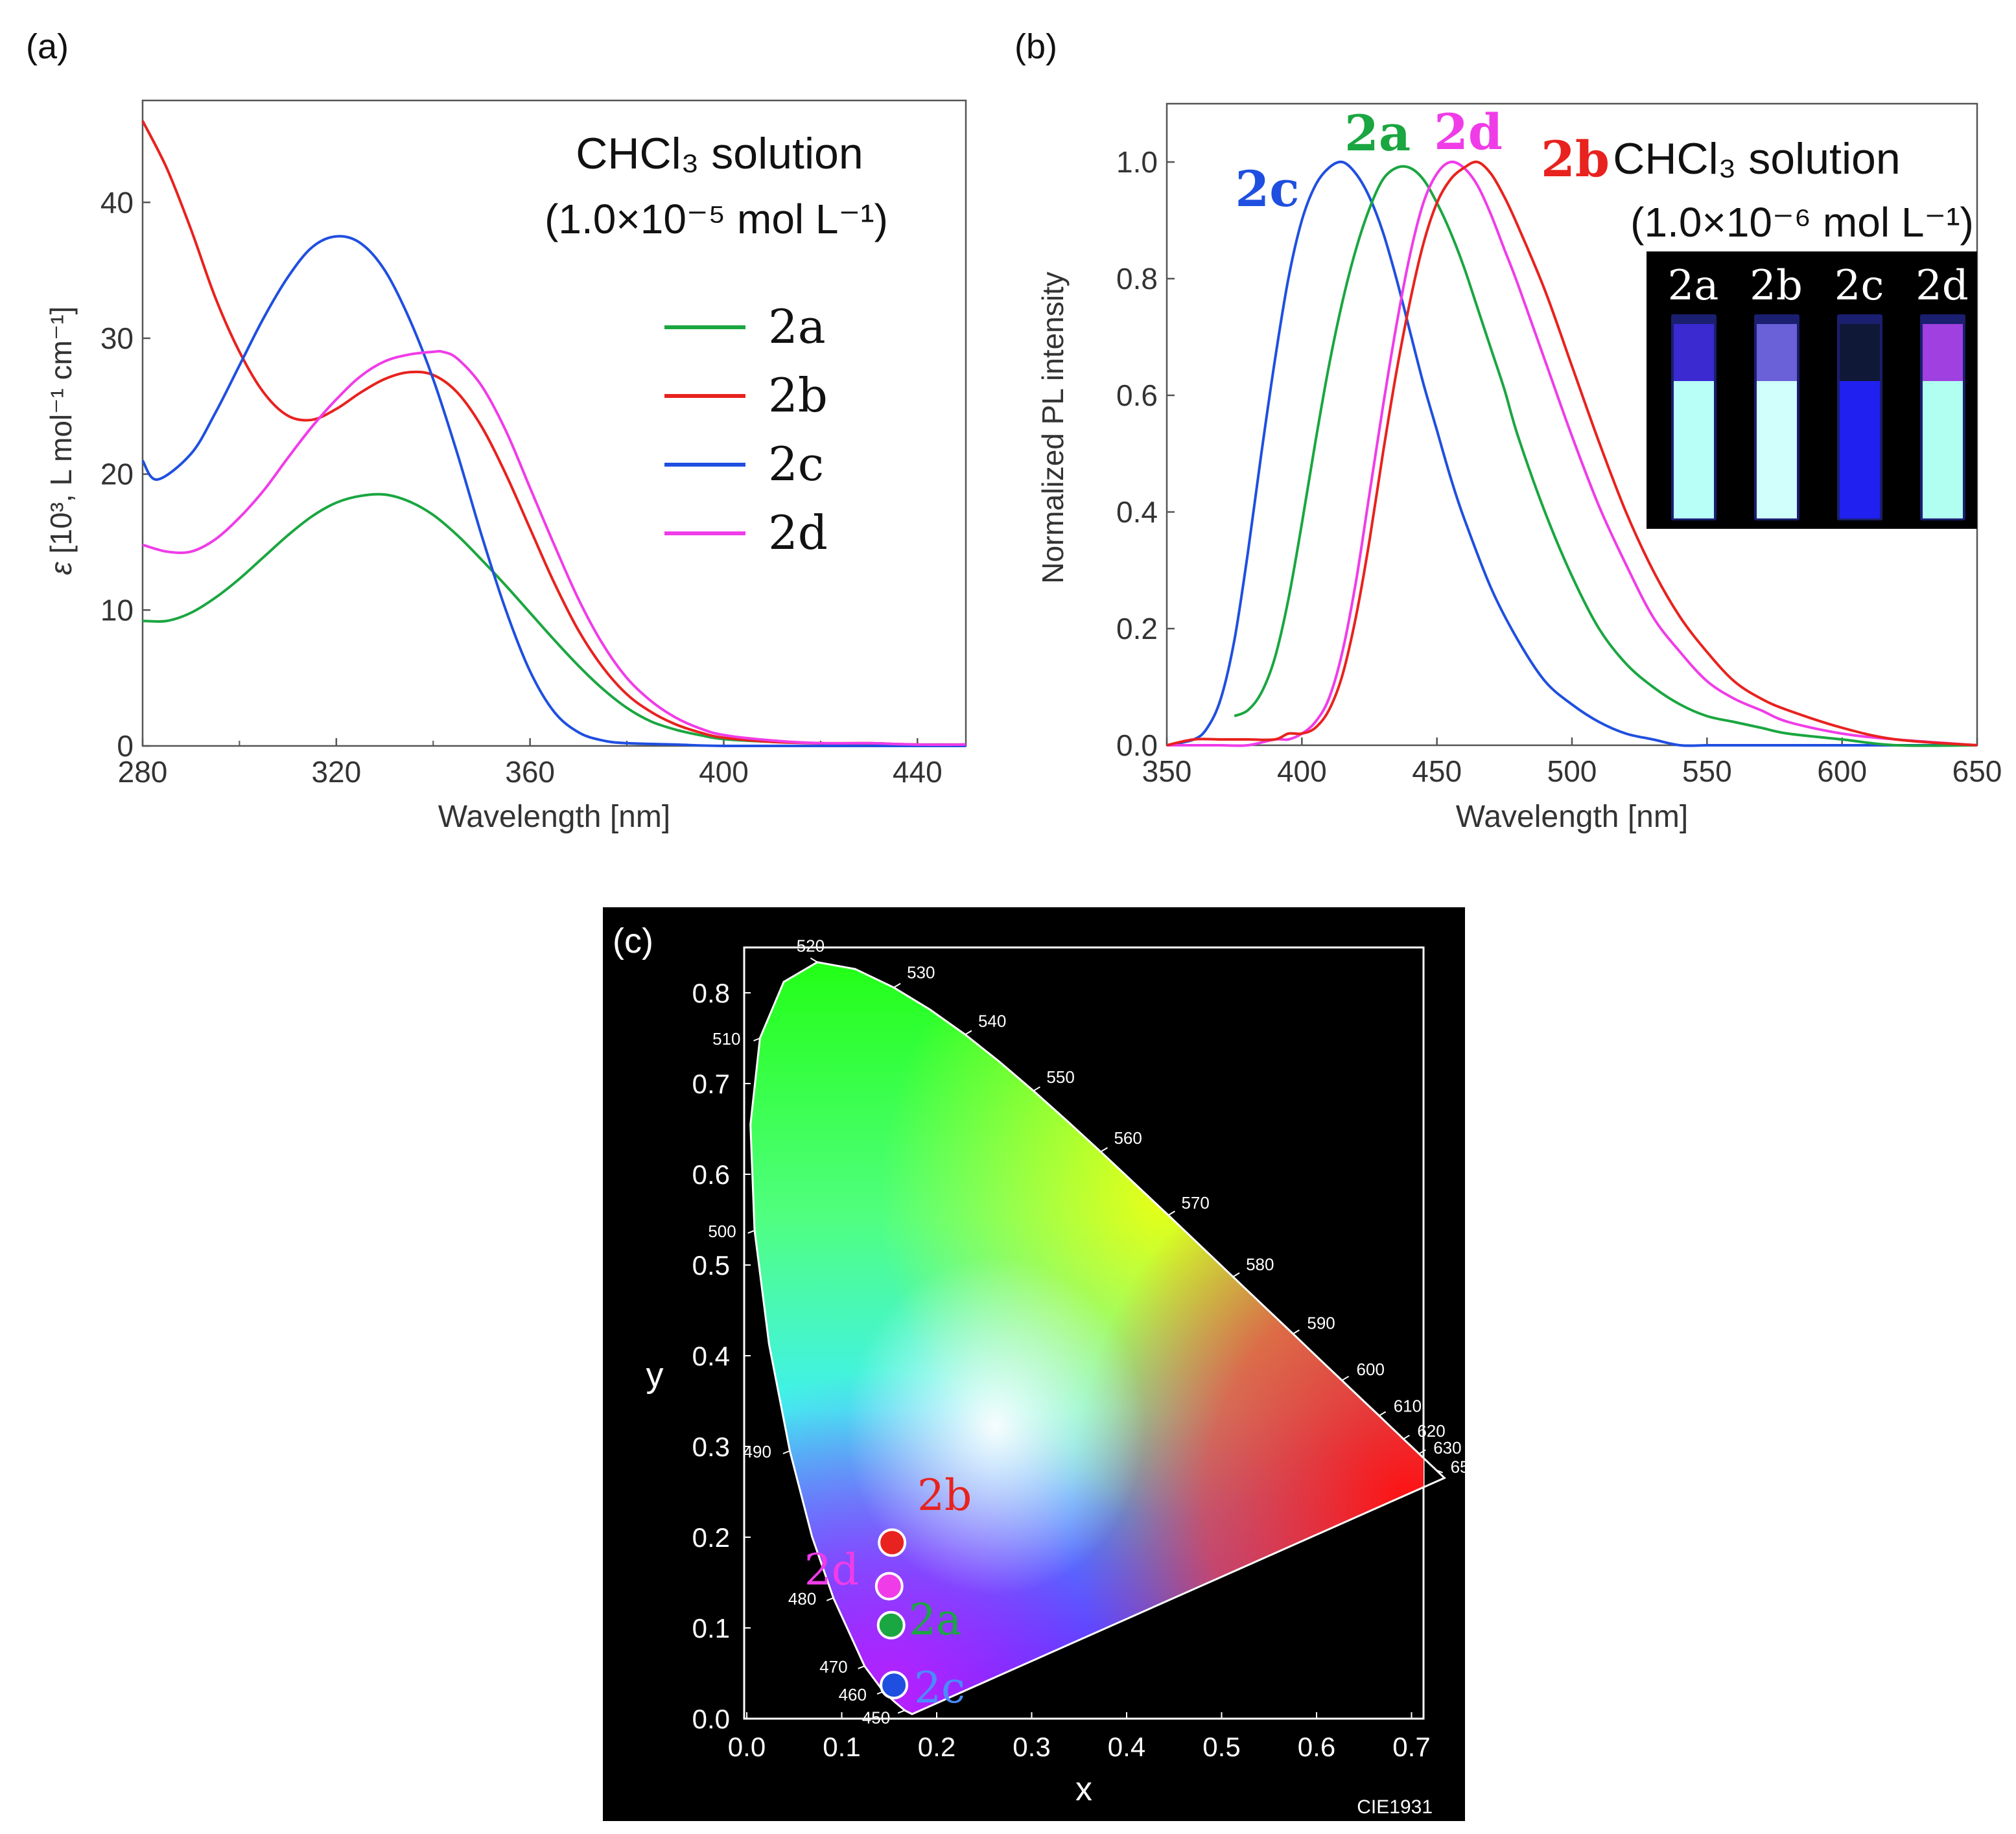  I want to click on vial-label-2b: 2b, so click(1777, 286).